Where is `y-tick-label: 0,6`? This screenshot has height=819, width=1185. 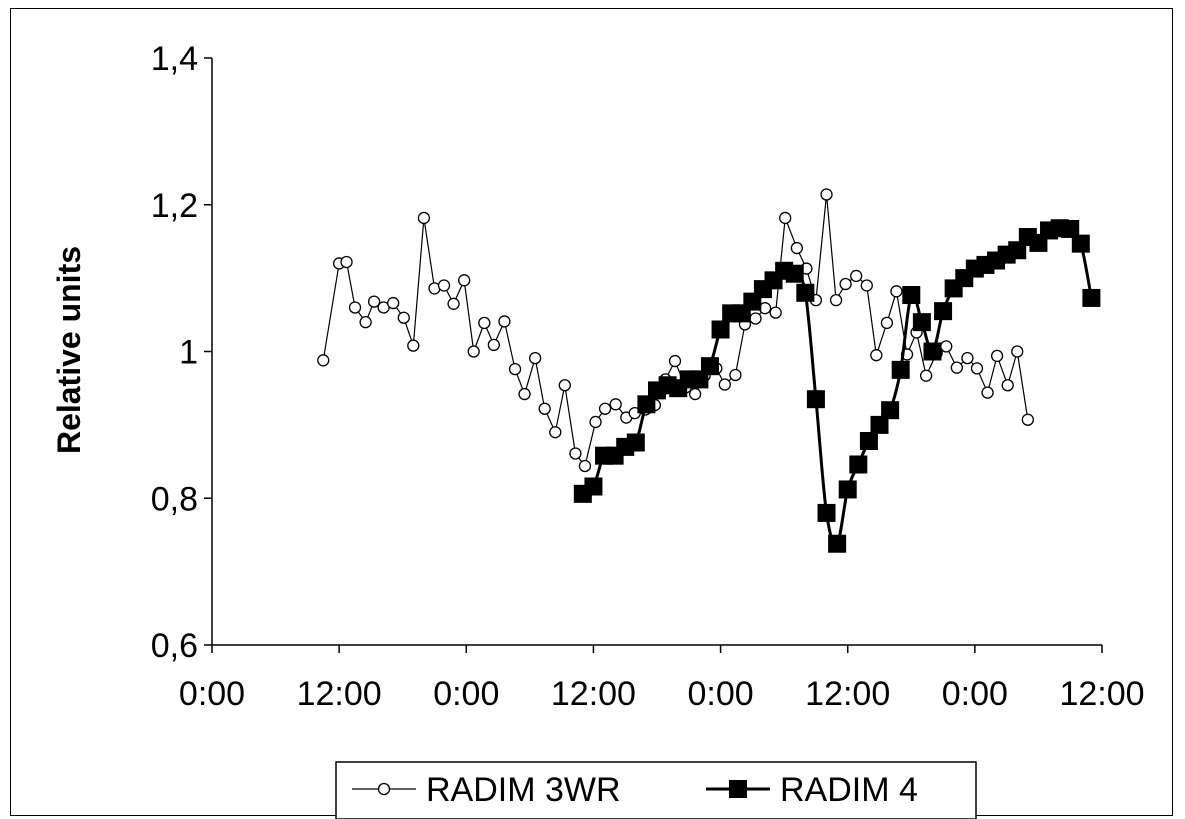
y-tick-label: 0,6 is located at coordinates (174, 646).